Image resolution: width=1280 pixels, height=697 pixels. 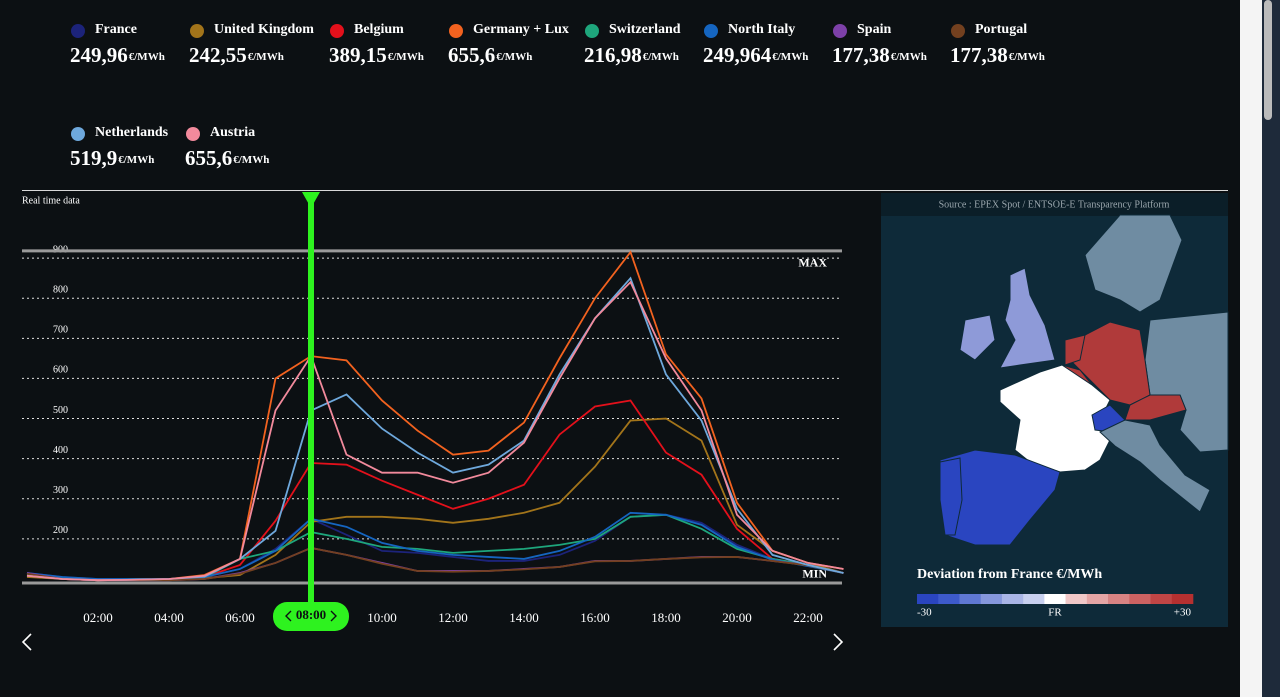 What do you see at coordinates (1268, 60) in the screenshot?
I see `scrollbar` at bounding box center [1268, 60].